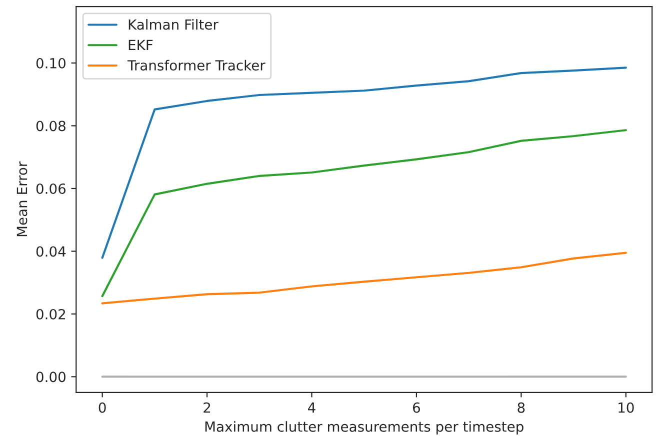 The height and width of the screenshot is (436, 662). I want to click on x-axis-title: Maximum clutter measurements per timestep, so click(364, 428).